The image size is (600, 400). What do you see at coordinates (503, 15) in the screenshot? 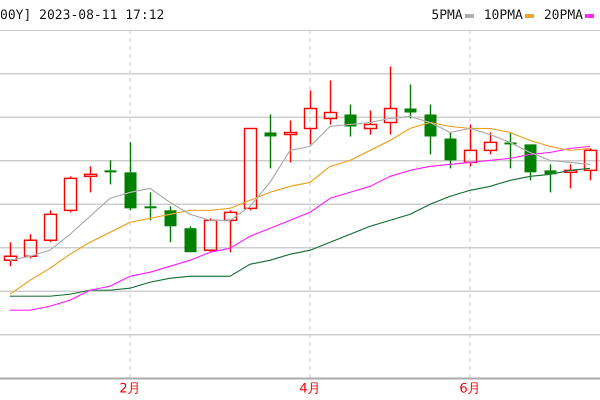
I see `legend-label: 10PMA` at bounding box center [503, 15].